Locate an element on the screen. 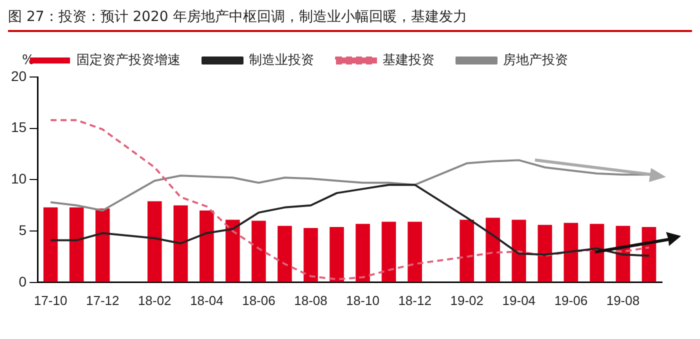 The height and width of the screenshot is (339, 700). x-tick-label: 18-06 is located at coordinates (259, 300).